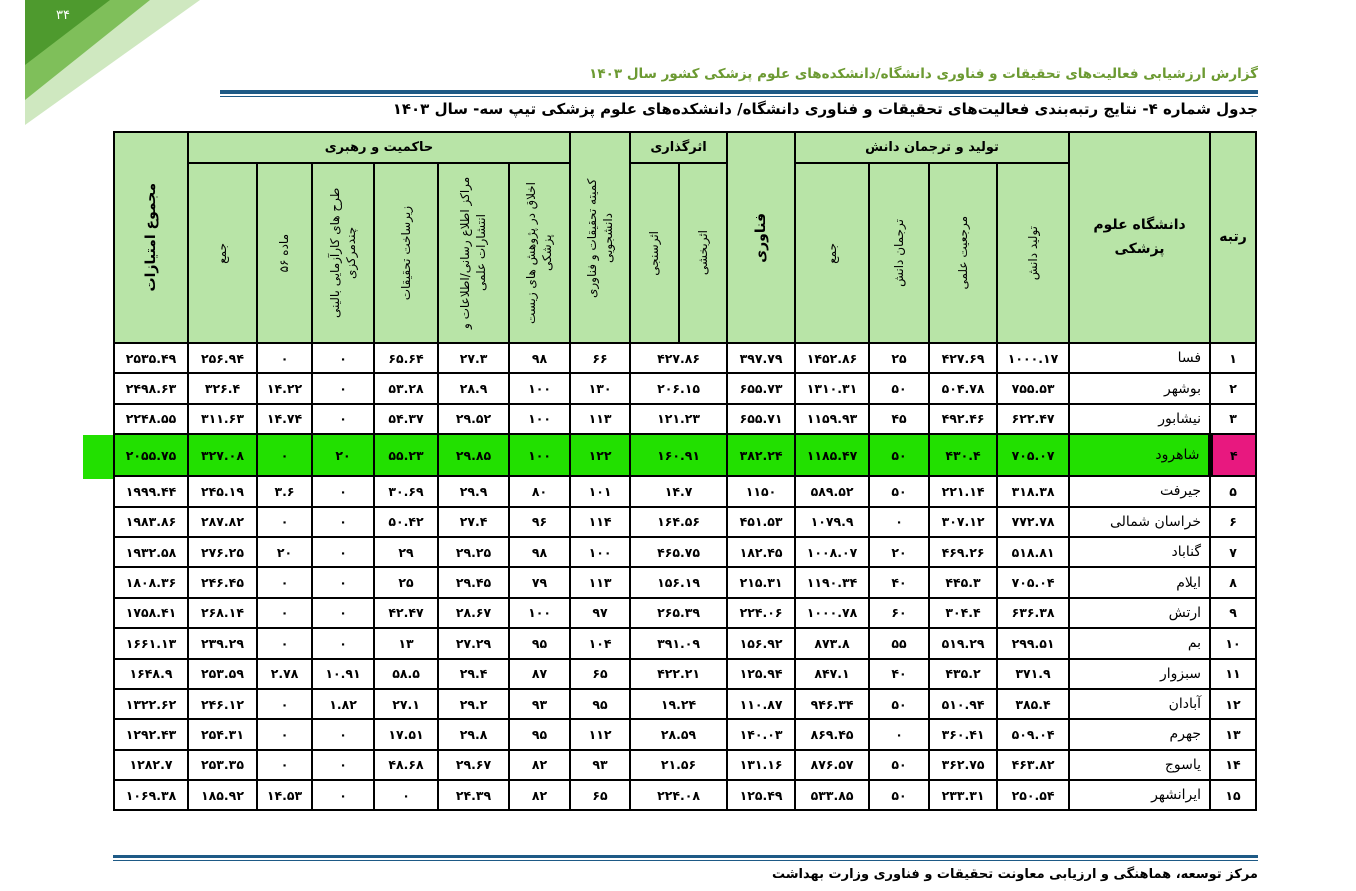  I want to click on score-cell: ۱۱۵۰, so click(761, 491).